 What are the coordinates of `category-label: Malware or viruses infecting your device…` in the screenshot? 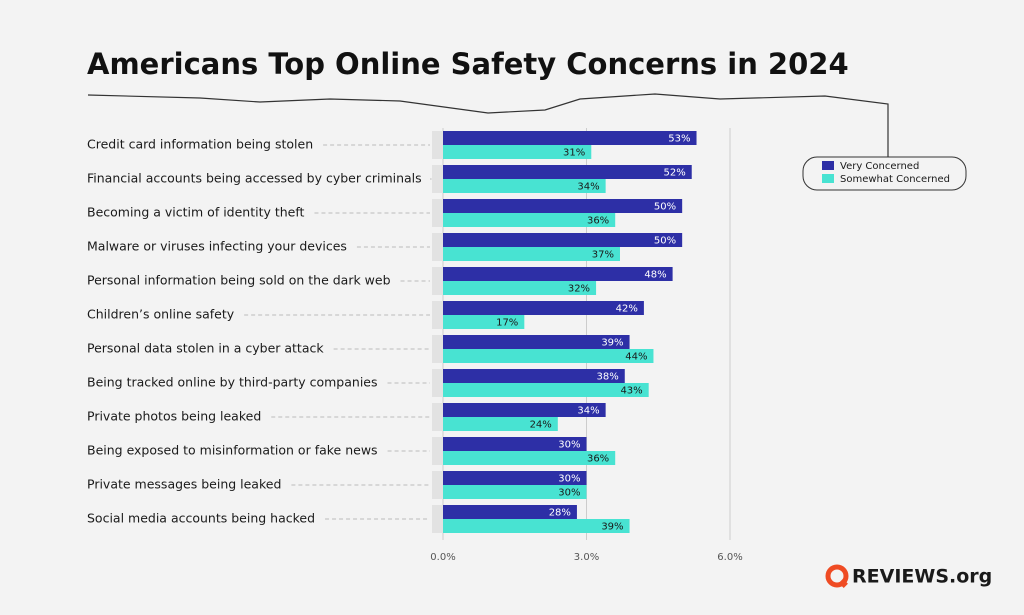 It's located at (217, 246).